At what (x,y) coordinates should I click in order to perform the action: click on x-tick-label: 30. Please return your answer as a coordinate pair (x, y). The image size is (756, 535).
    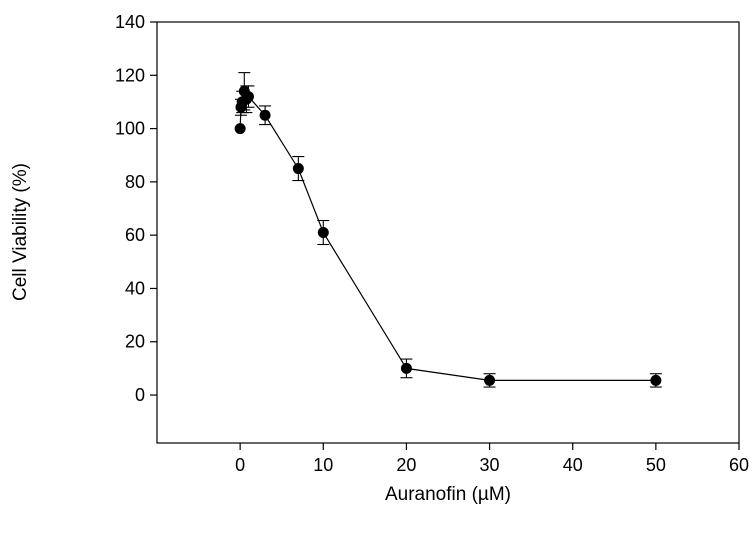
    Looking at the image, I should click on (490, 465).